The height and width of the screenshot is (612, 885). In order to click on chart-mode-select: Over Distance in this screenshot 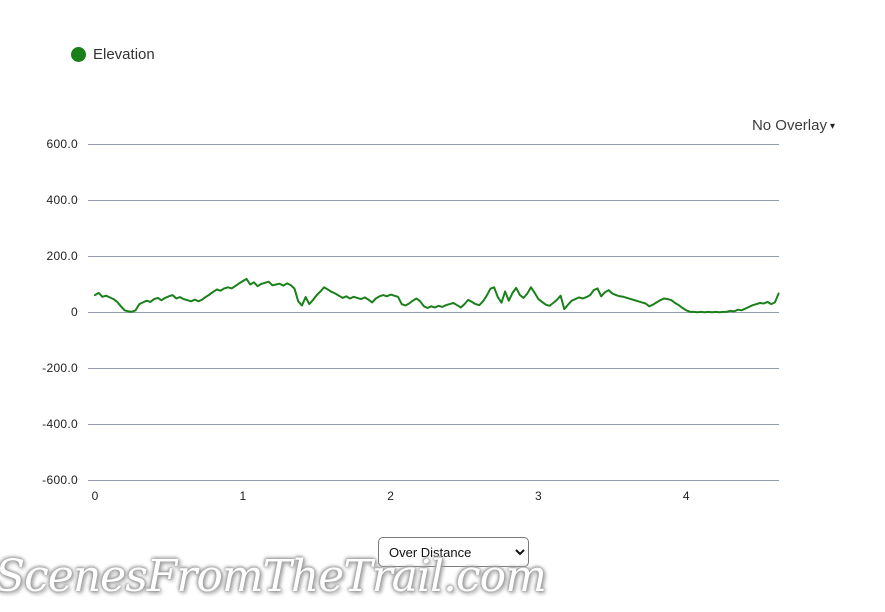, I will do `click(453, 552)`.